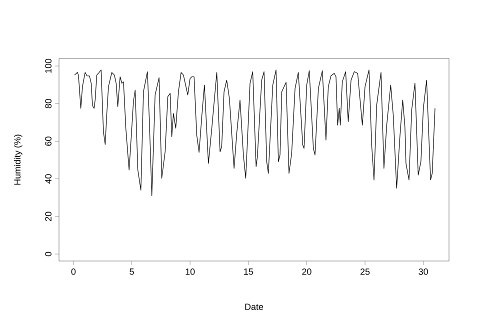  I want to click on y-tick-label: 20, so click(48, 216).